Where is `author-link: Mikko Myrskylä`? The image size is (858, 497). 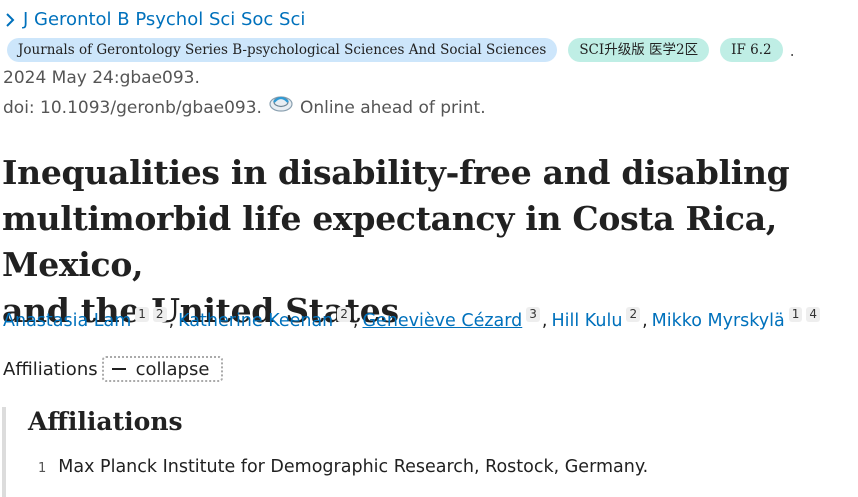 author-link: Mikko Myrskylä is located at coordinates (718, 321).